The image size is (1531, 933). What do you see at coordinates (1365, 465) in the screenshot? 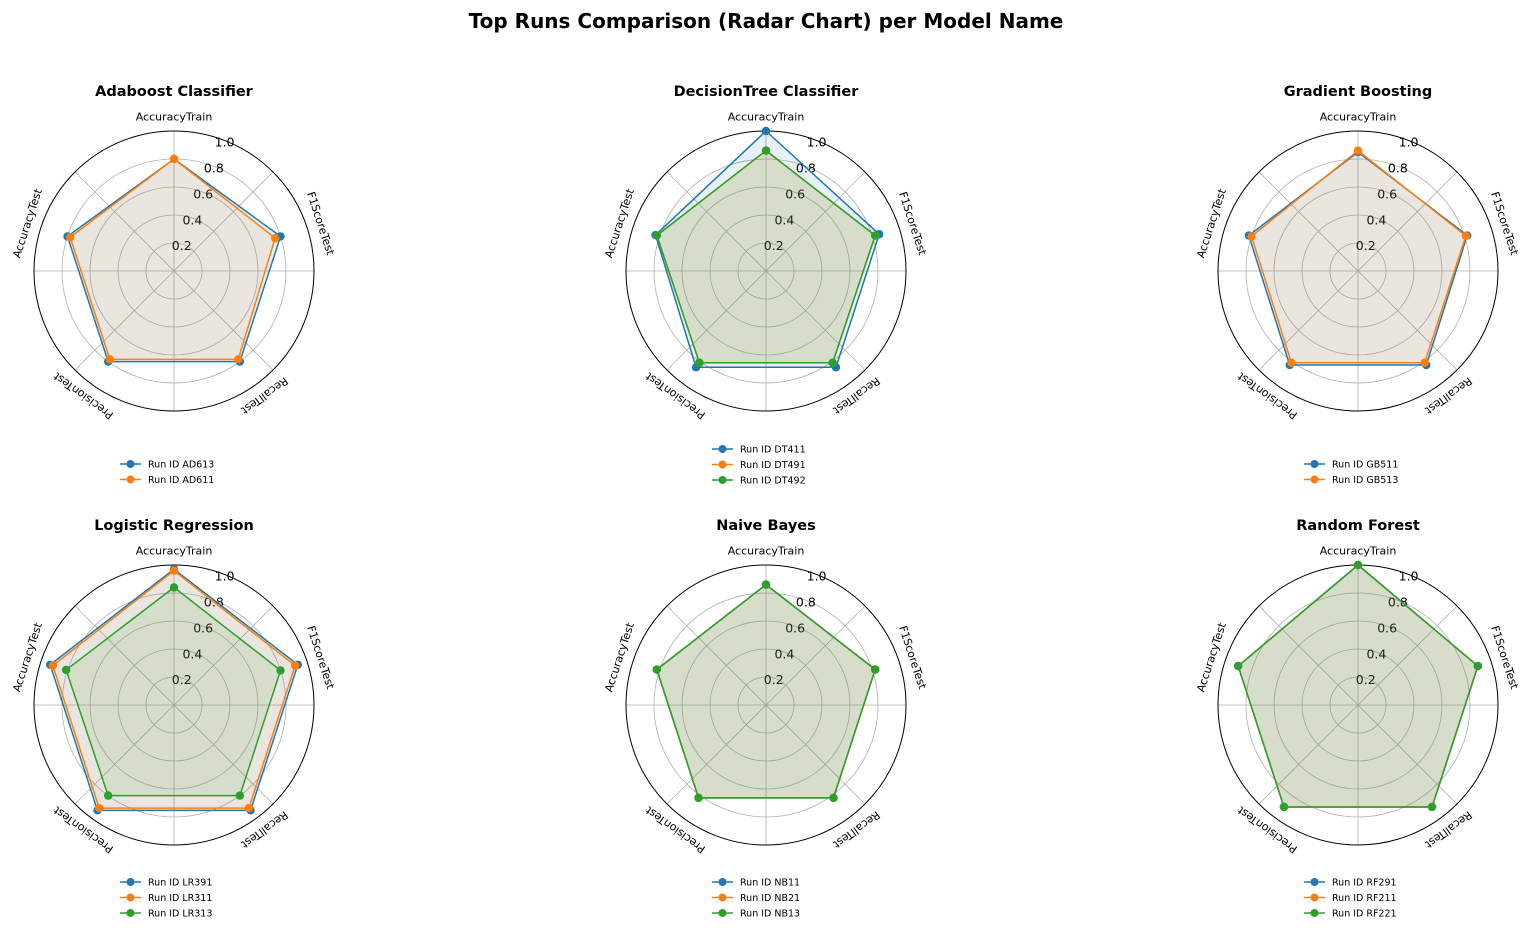
I see `legend-label: Run ID GB511` at bounding box center [1365, 465].